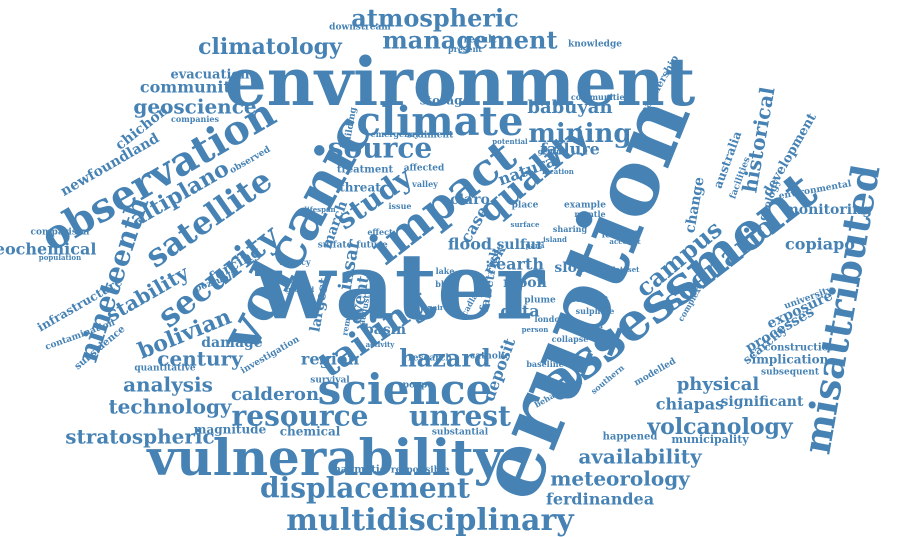 This screenshot has width=900, height=537. What do you see at coordinates (570, 229) in the screenshot?
I see `word-sharing: sharing` at bounding box center [570, 229].